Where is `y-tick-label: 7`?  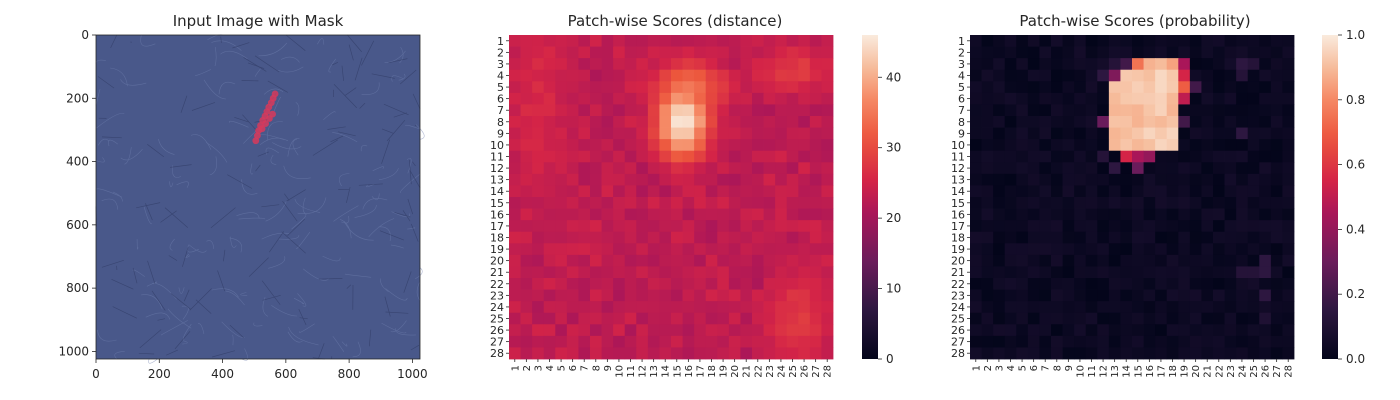 y-tick-label: 7 is located at coordinates (500, 110).